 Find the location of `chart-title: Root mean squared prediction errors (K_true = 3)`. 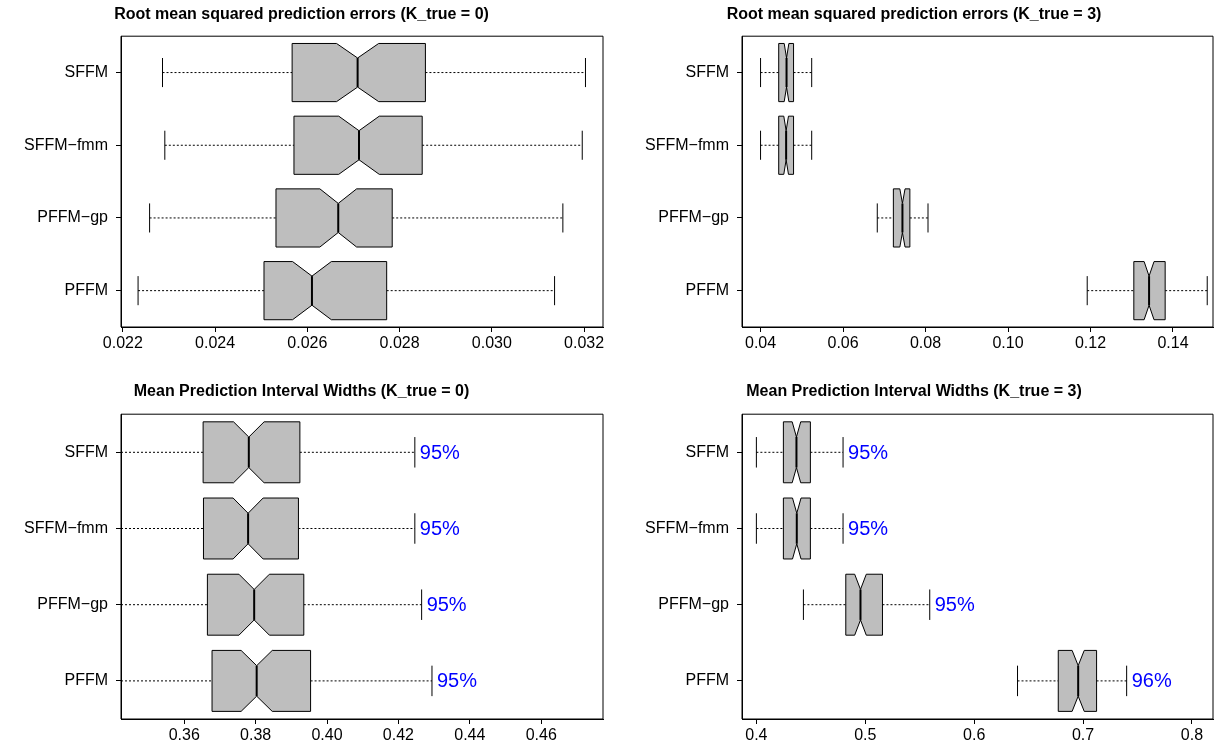

chart-title: Root mean squared prediction errors (K_true = 3) is located at coordinates (914, 14).